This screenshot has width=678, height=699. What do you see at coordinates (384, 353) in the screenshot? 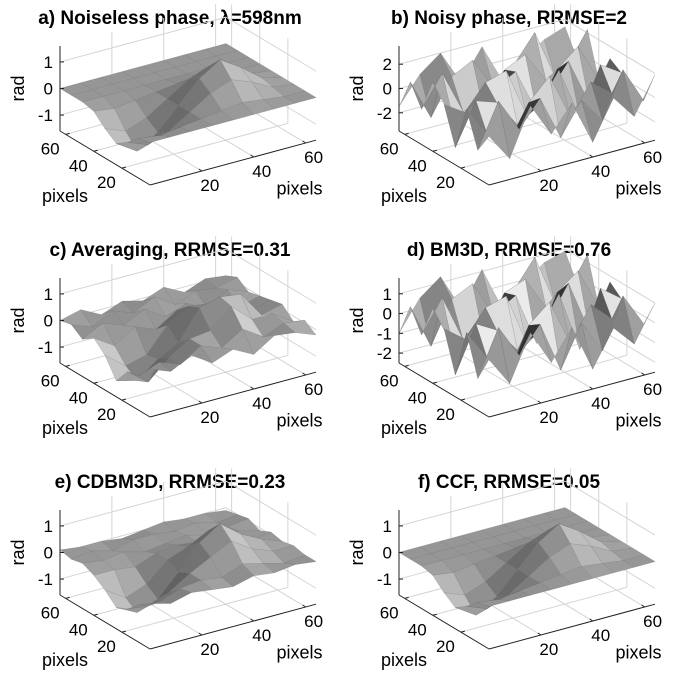
I see `z-tick-label: -2` at bounding box center [384, 353].